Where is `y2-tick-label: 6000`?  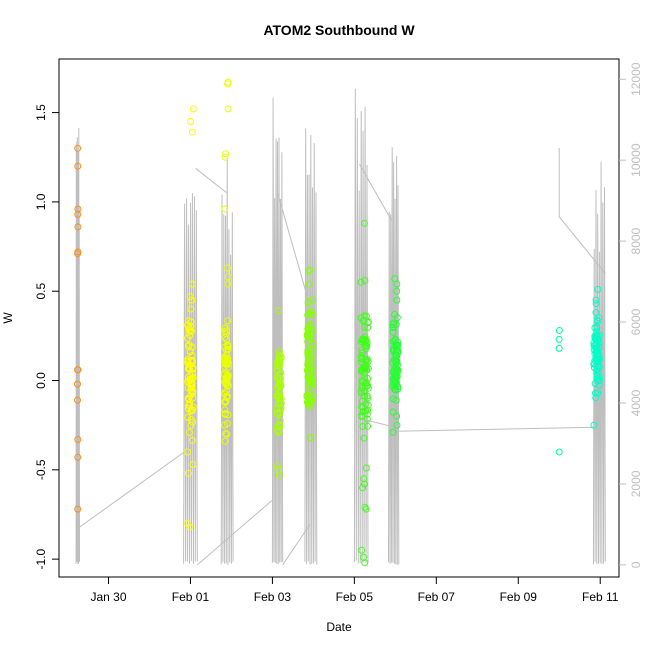 y2-tick-label: 6000 is located at coordinates (636, 321).